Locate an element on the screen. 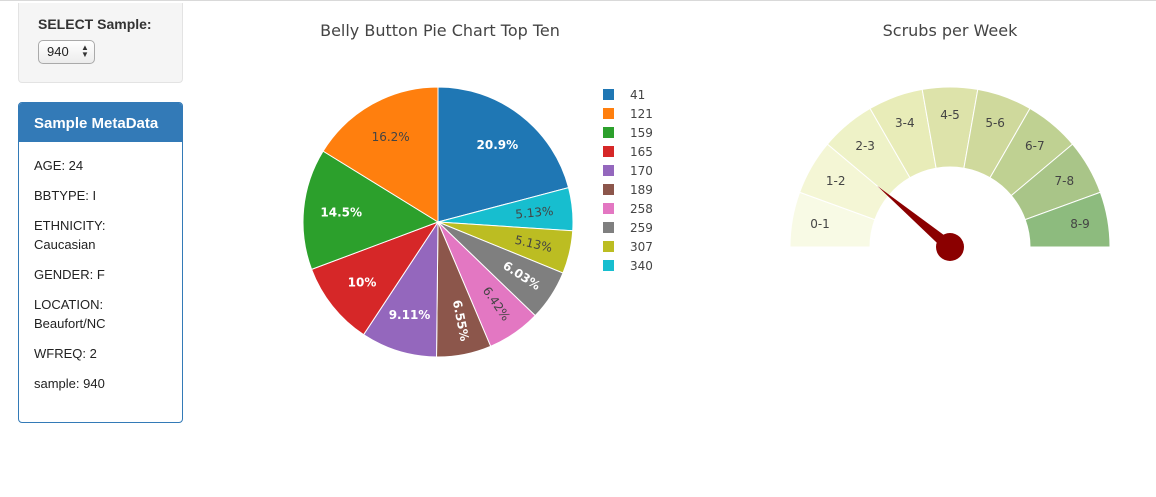 This screenshot has height=497, width=1156. legend-label-165: 165 is located at coordinates (641, 152).